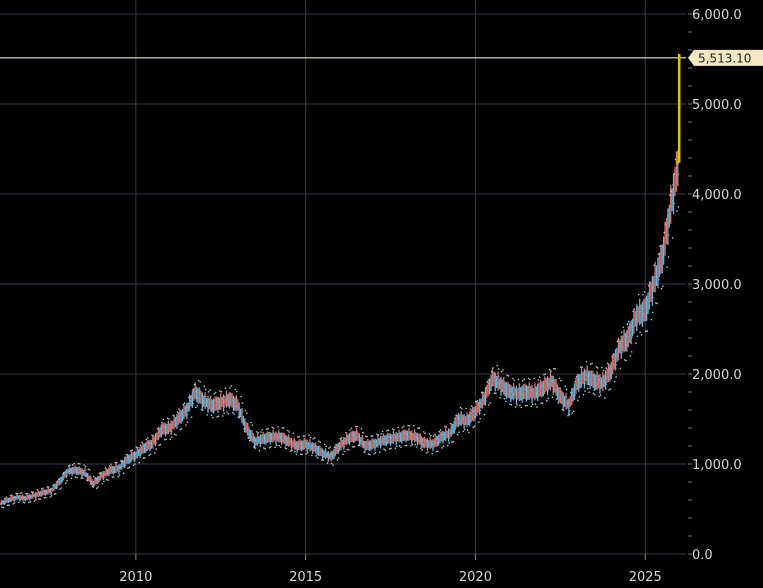  What do you see at coordinates (717, 375) in the screenshot?
I see `y-tick-label: 2,000.0` at bounding box center [717, 375].